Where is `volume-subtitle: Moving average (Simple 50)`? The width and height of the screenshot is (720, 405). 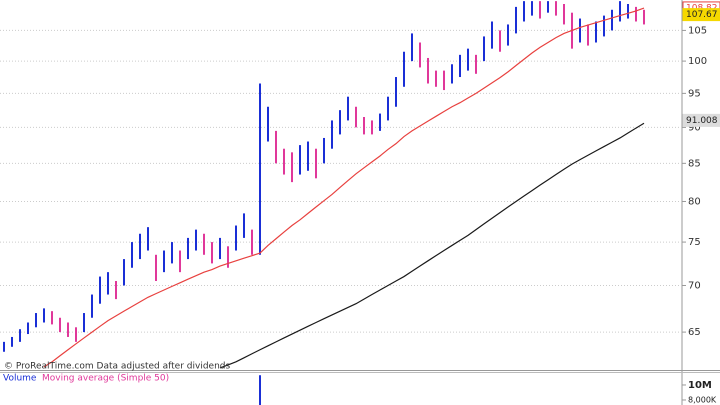
volume-subtitle: Moving average (Simple 50) is located at coordinates (105, 379).